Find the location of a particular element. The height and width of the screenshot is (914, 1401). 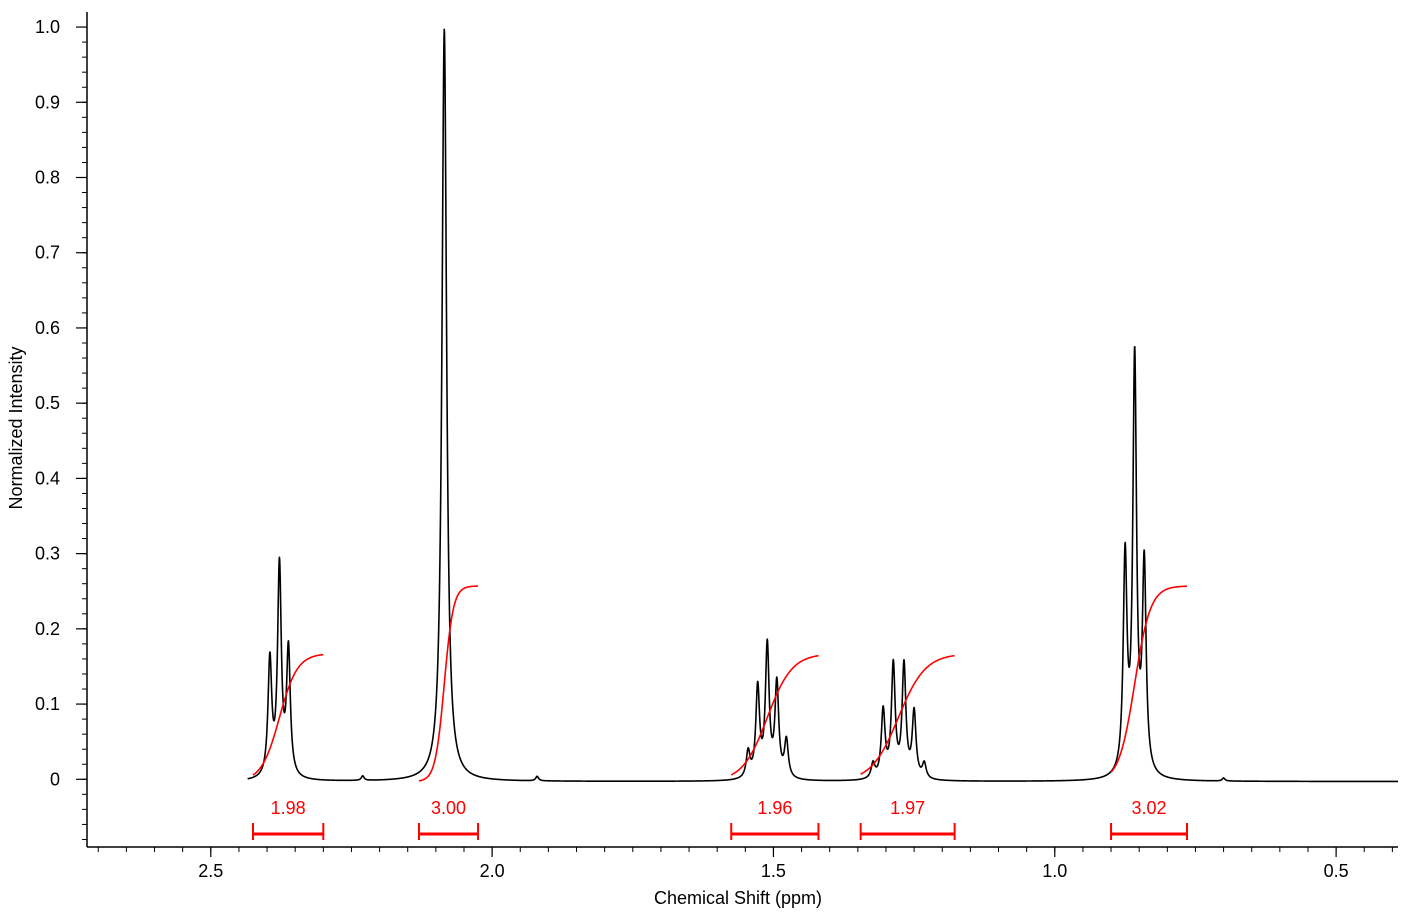

integral-value-label: 1.97 is located at coordinates (907, 808).